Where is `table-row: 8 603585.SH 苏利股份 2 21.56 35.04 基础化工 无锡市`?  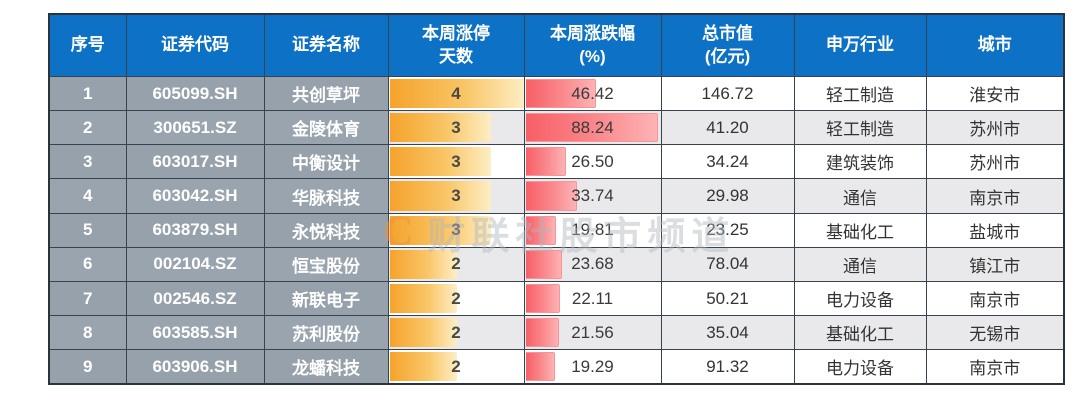 table-row: 8 603585.SH 苏利股份 2 21.56 35.04 基础化工 无锡市 is located at coordinates (556, 333).